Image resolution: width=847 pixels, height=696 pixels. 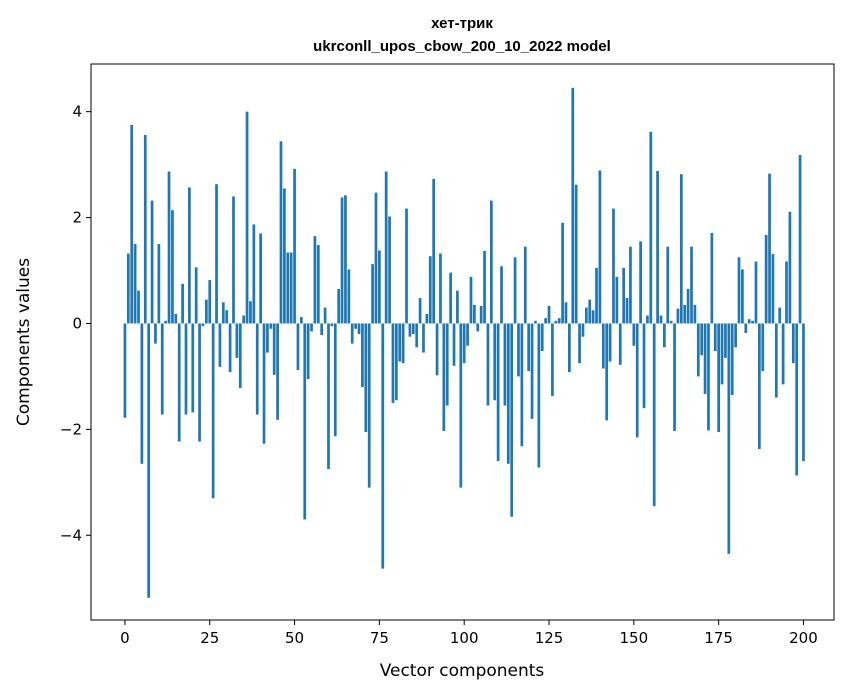 I want to click on x-tick-label: 0, so click(x=125, y=638).